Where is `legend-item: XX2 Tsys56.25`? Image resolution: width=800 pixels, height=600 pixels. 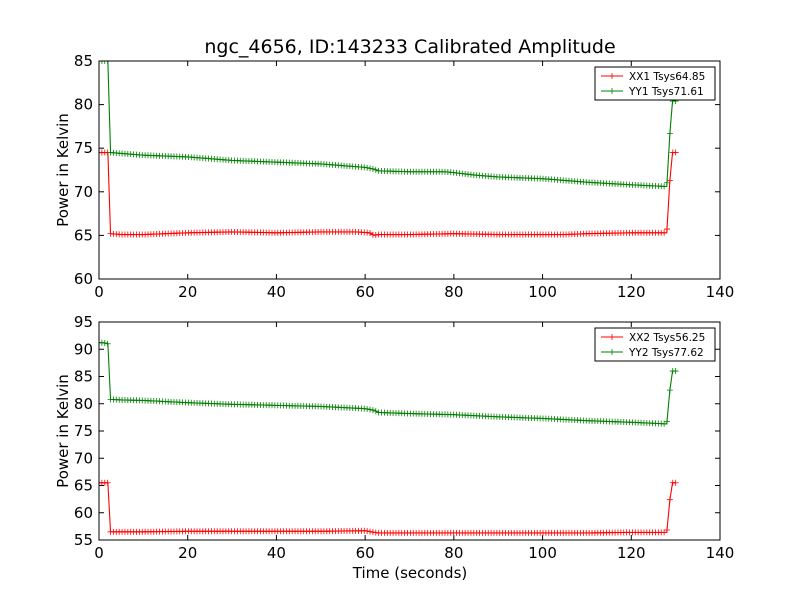
legend-item: XX2 Tsys56.25 is located at coordinates (653, 338).